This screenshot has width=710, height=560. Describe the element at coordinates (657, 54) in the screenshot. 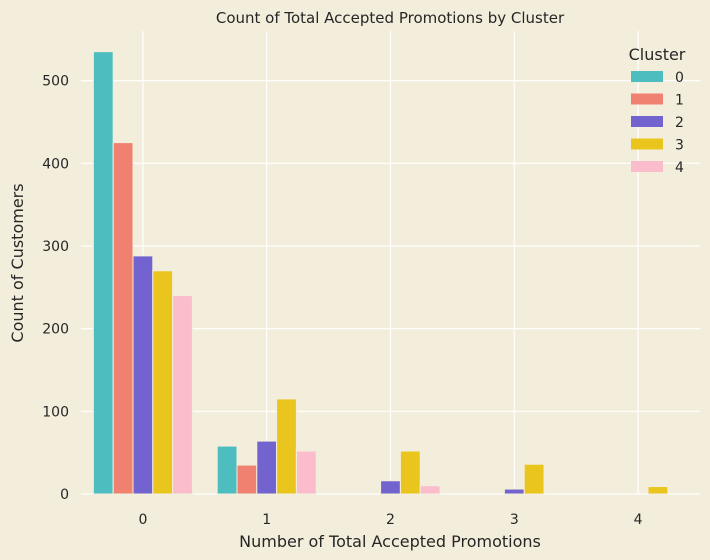

I see `legend-title: Cluster` at that location.